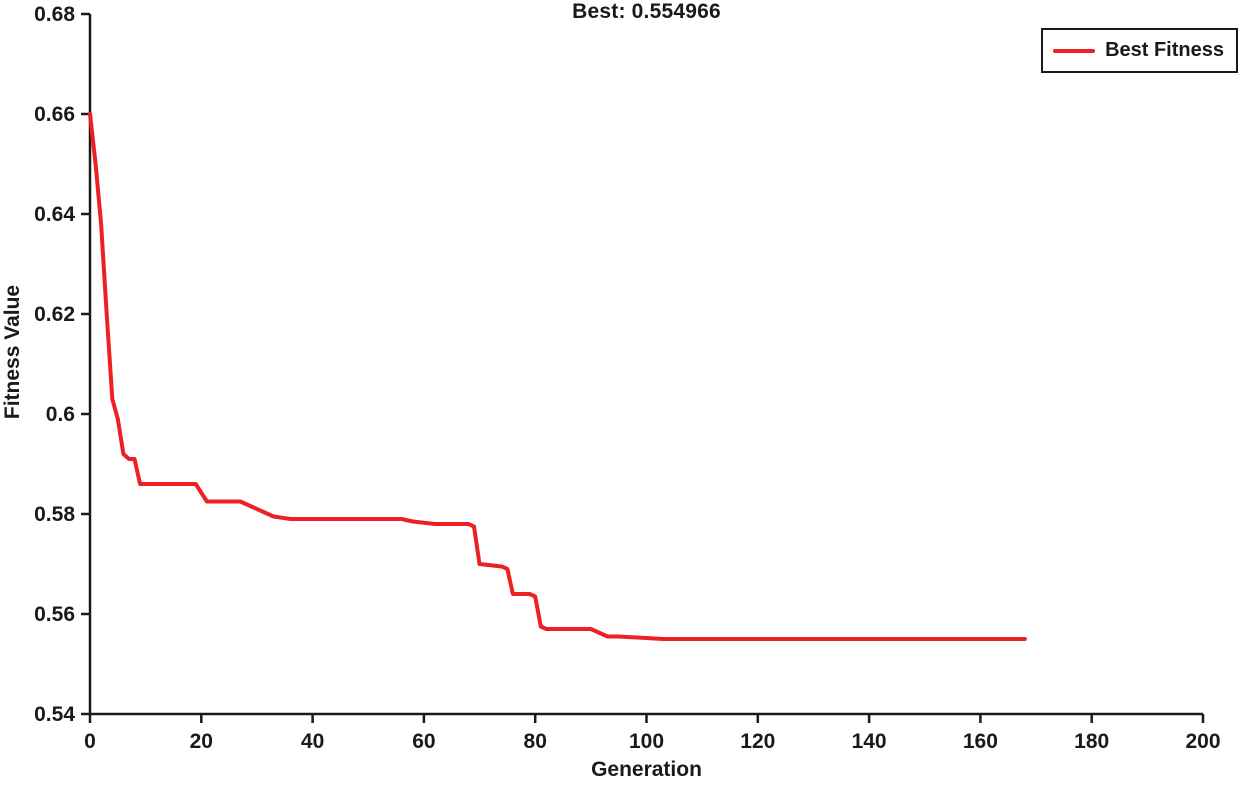 The height and width of the screenshot is (794, 1245). I want to click on x-tick-label: 0, so click(90, 741).